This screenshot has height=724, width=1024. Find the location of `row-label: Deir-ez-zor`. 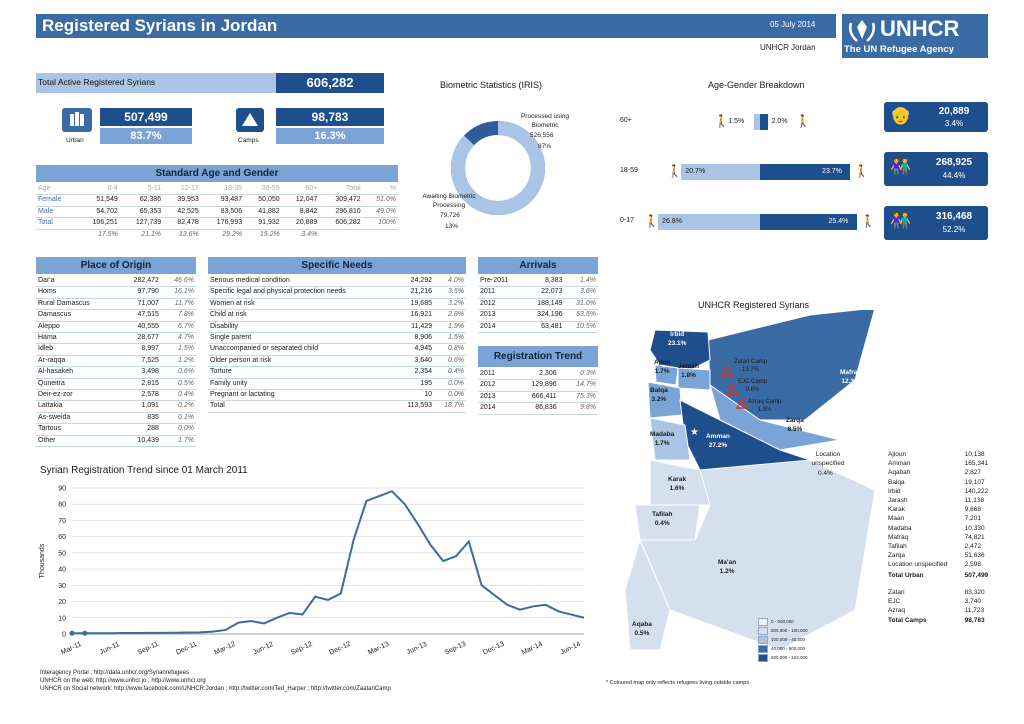

row-label: Deir-ez-zor is located at coordinates (77, 395).